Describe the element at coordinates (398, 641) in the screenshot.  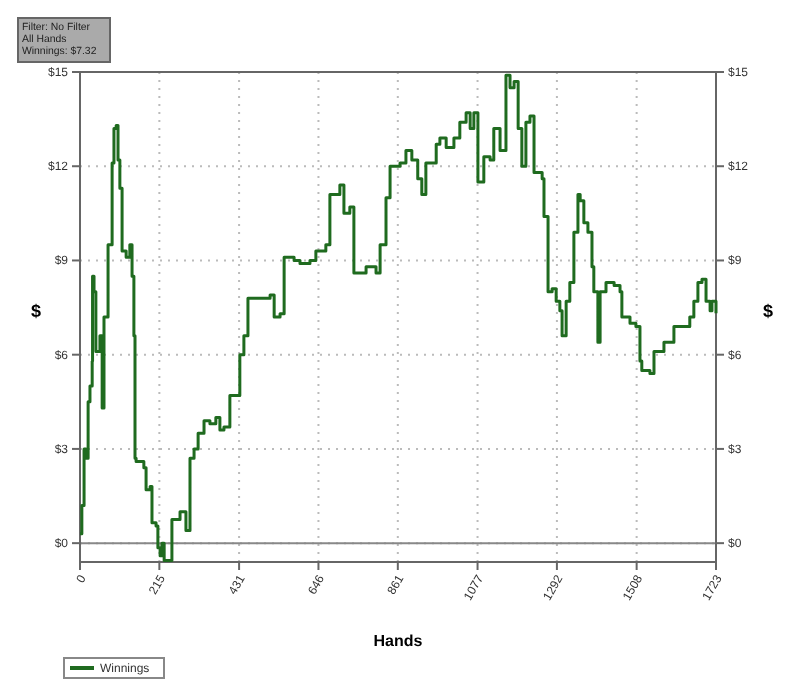
I see `x-axis-title: Hands` at that location.